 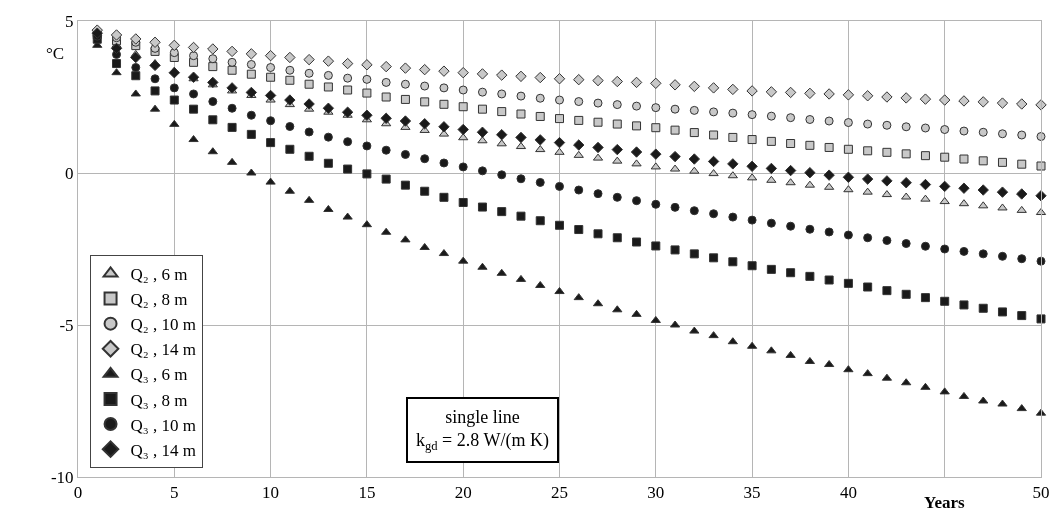 What do you see at coordinates (367, 493) in the screenshot?
I see `x-tick-label: 15` at bounding box center [367, 493].